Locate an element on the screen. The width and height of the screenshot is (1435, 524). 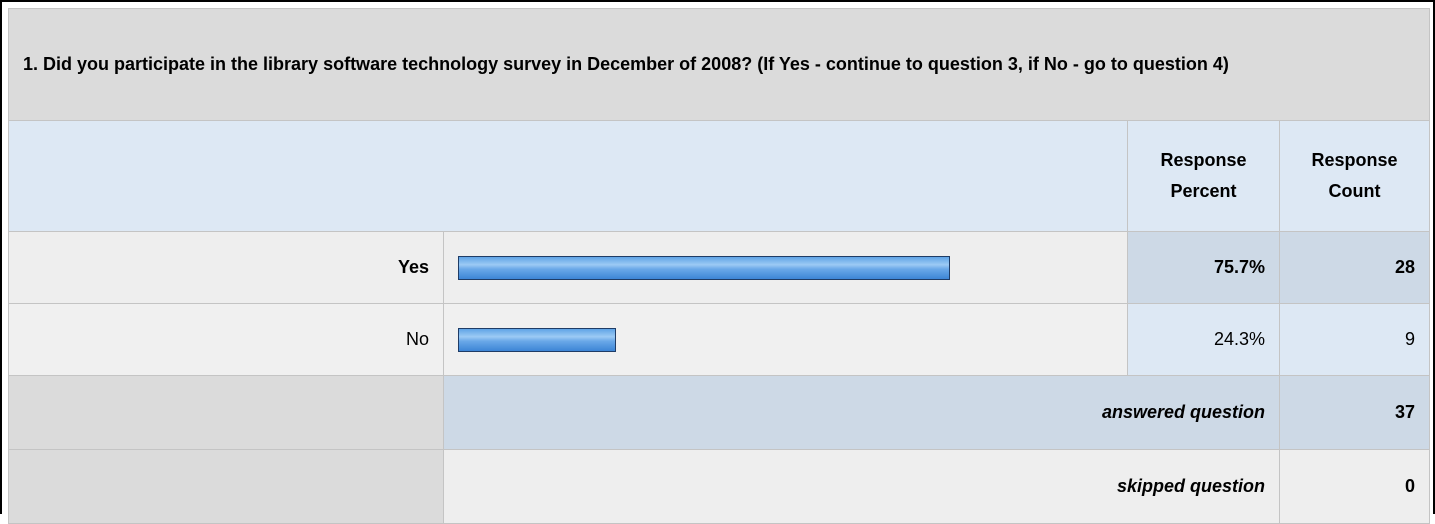
answered-question-value: 37 is located at coordinates (1354, 412).